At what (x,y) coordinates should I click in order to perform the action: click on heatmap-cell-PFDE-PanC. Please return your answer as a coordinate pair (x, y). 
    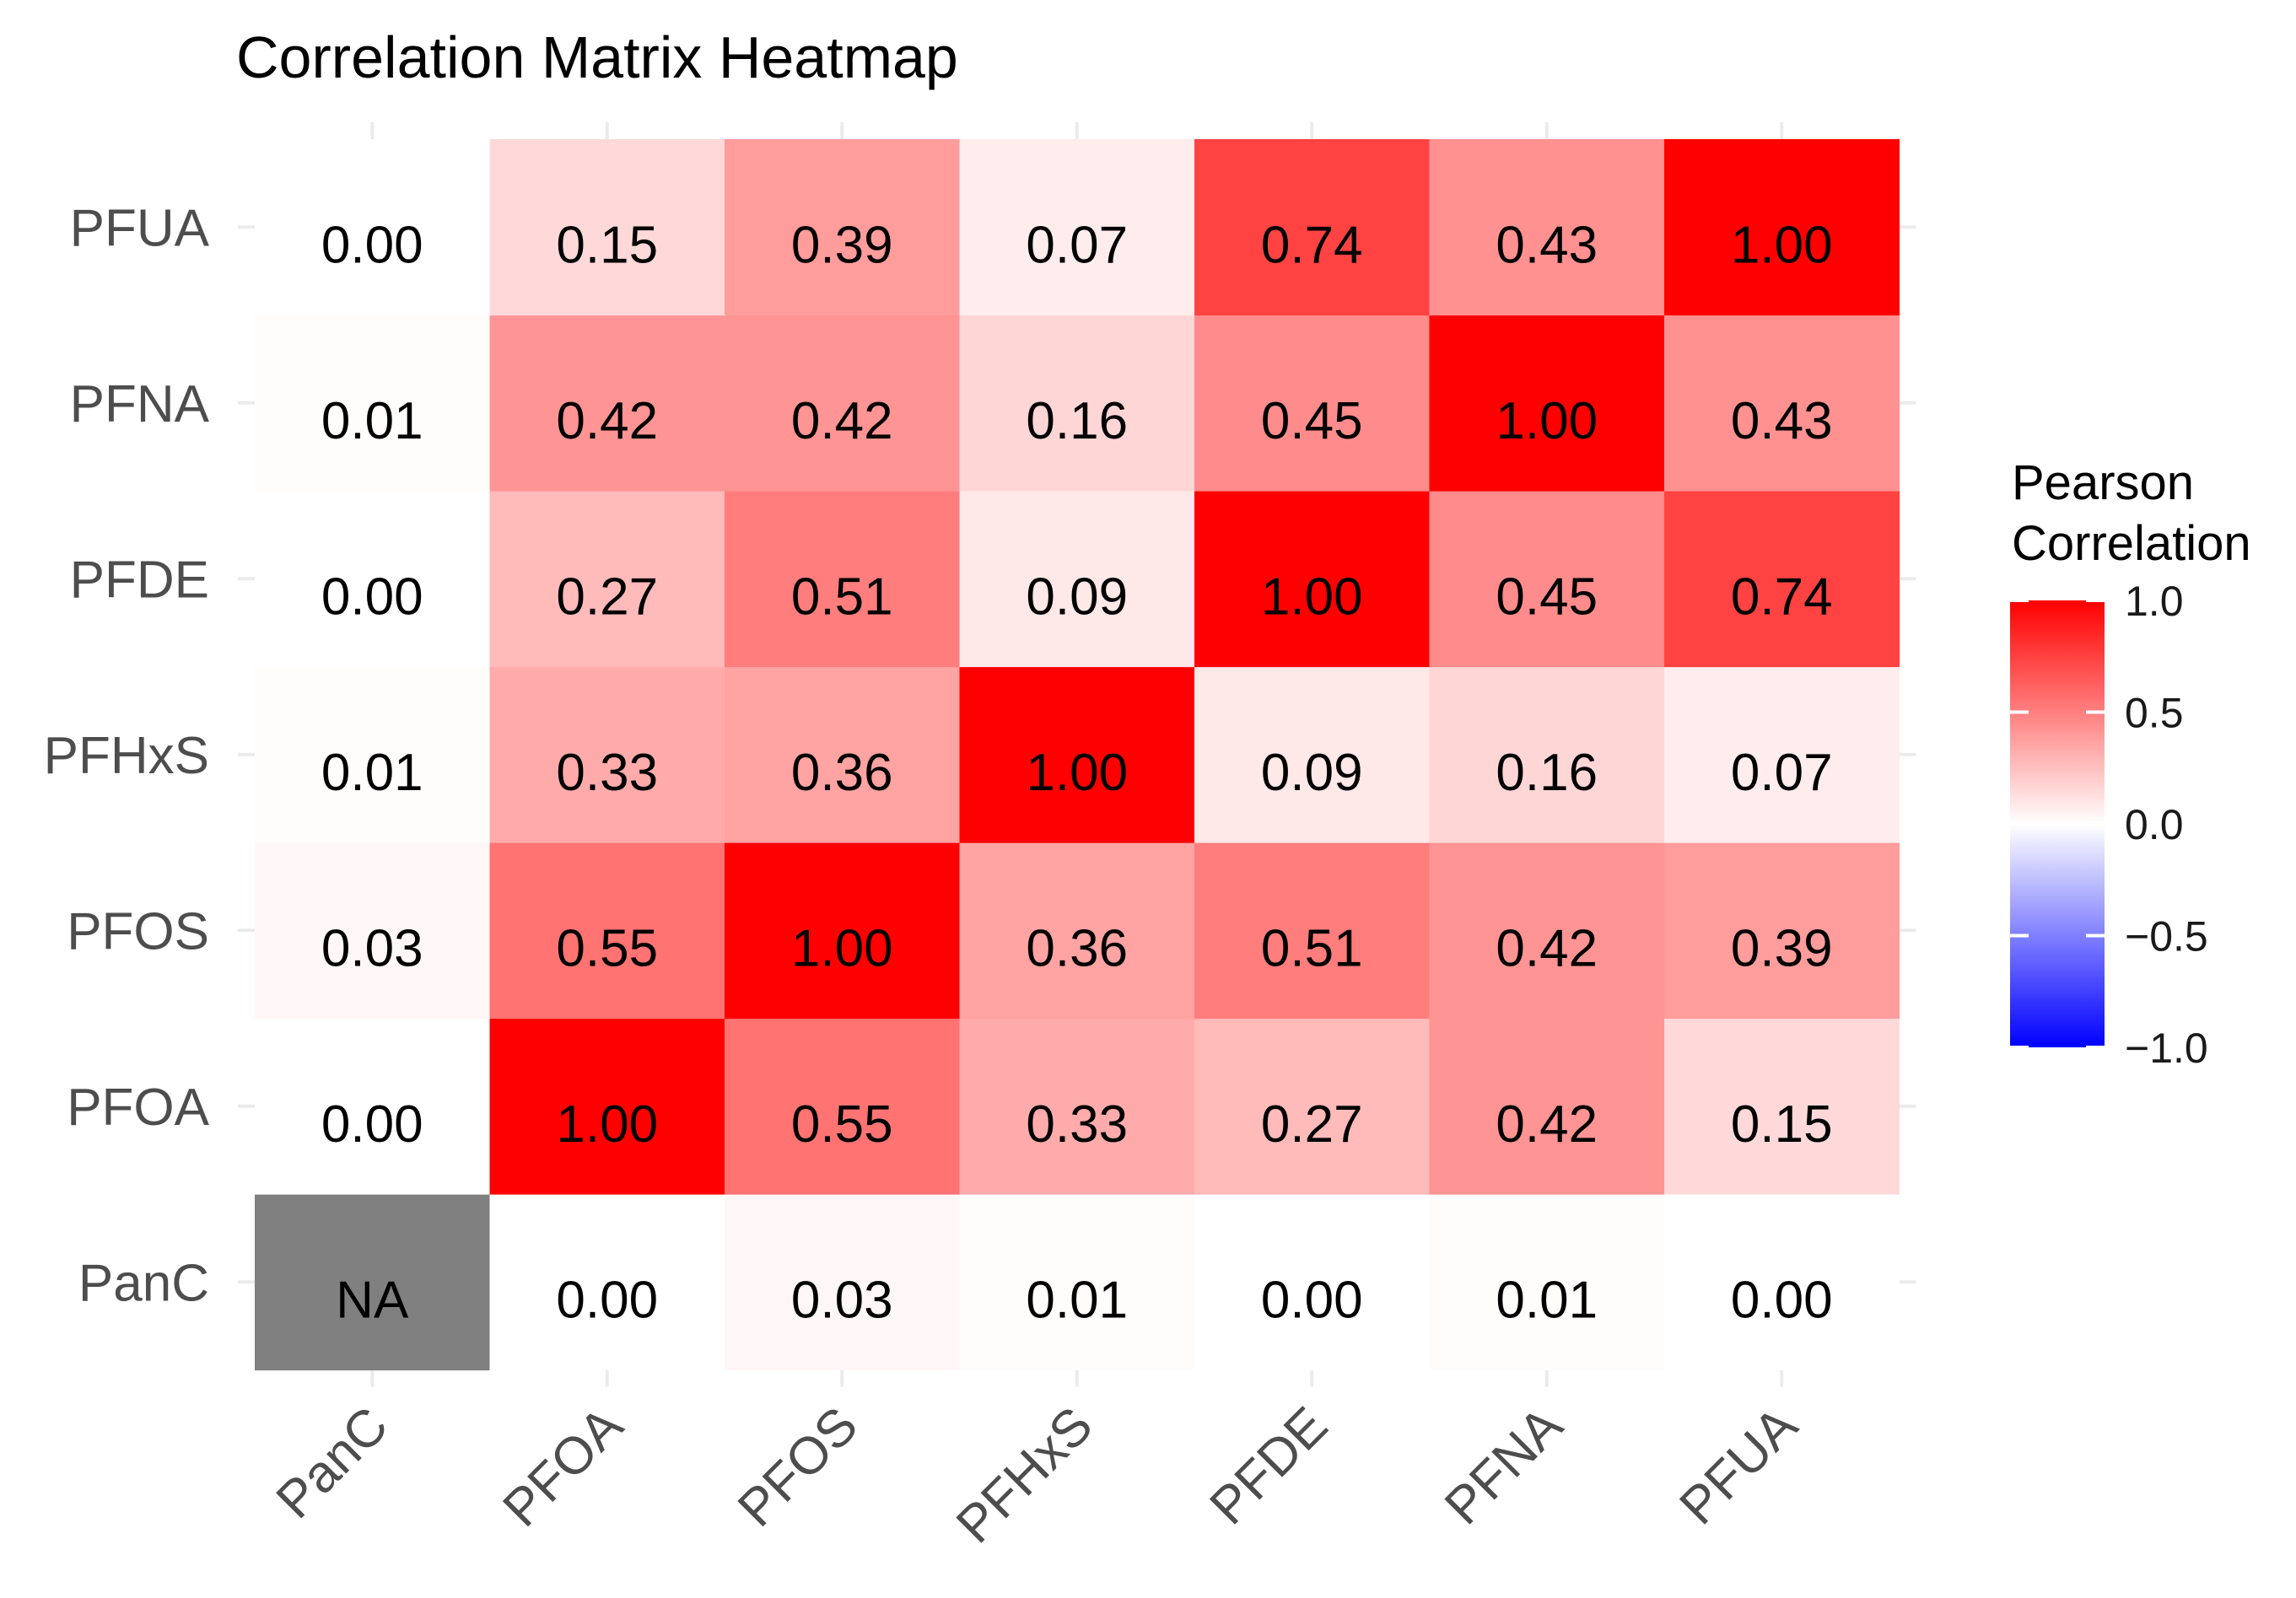
    Looking at the image, I should click on (373, 580).